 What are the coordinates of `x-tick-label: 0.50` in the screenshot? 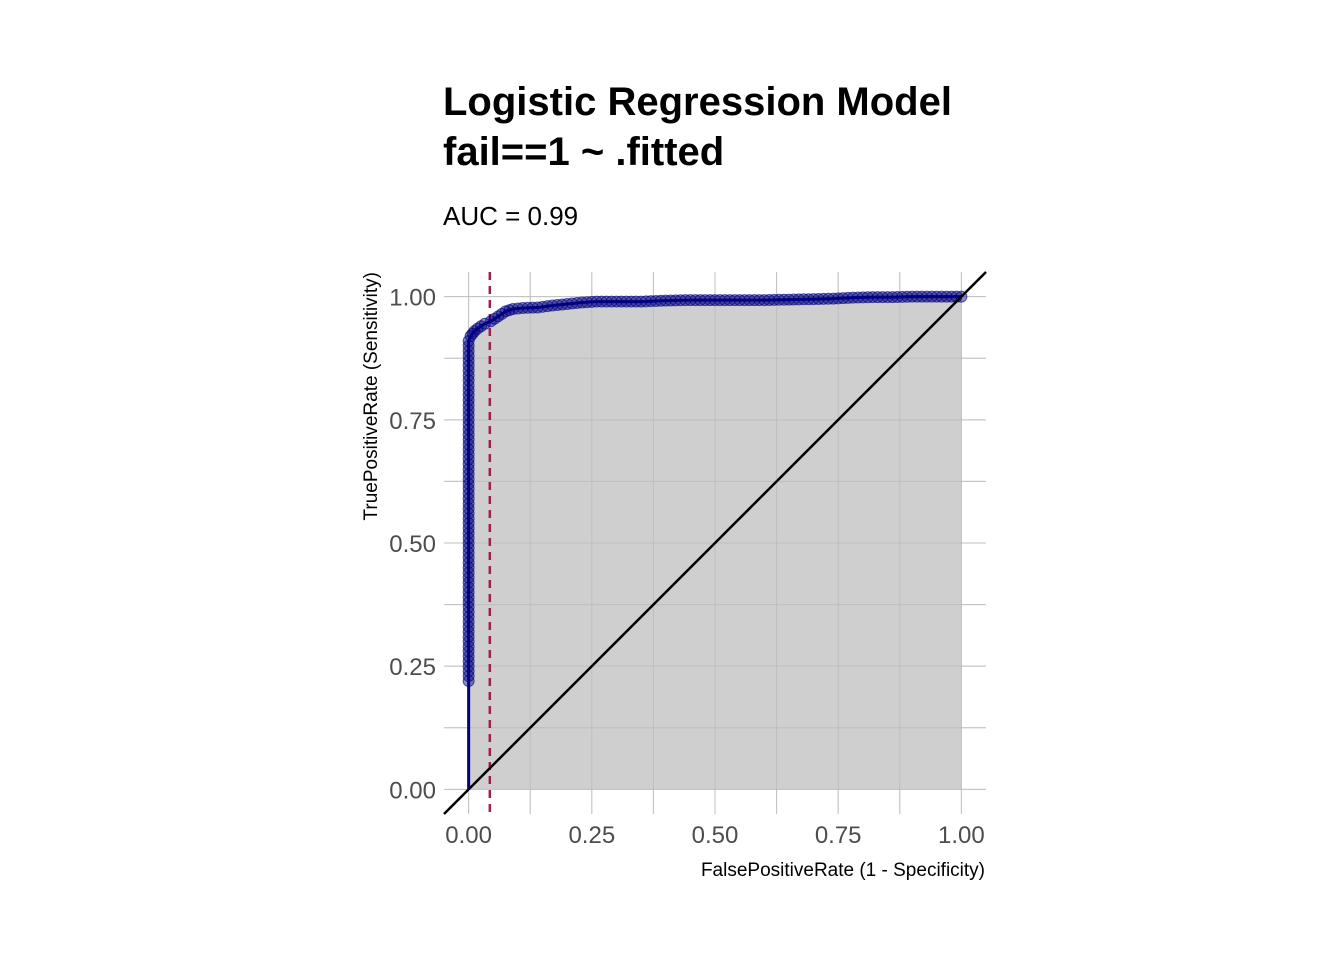 It's located at (715, 835).